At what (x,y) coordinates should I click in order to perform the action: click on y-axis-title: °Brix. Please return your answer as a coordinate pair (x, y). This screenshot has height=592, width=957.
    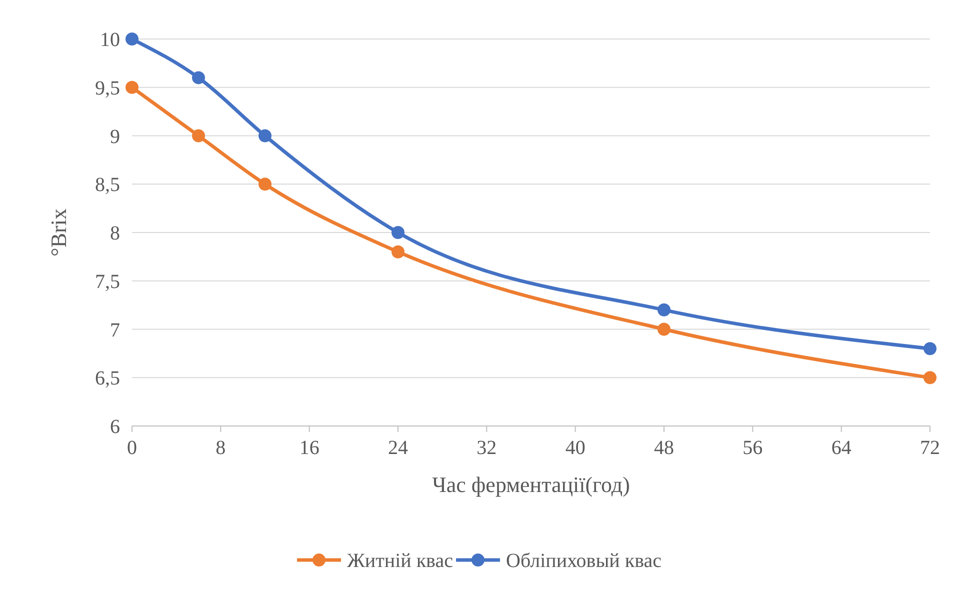
    Looking at the image, I should click on (58, 232).